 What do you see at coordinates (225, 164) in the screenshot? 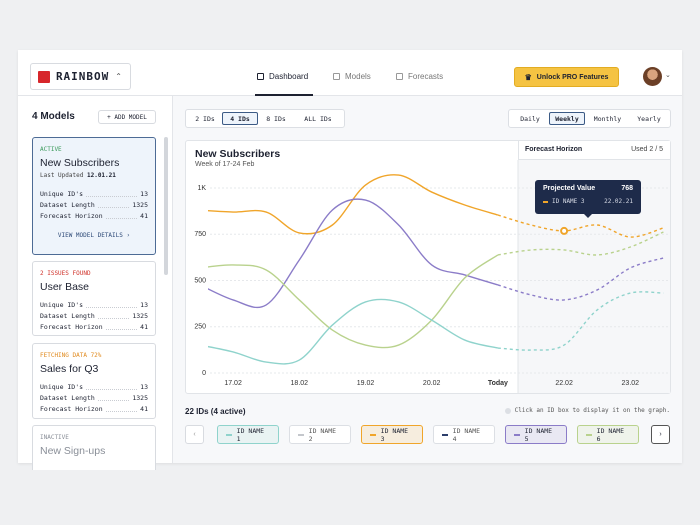
I see `chart-subtitle: Week of 17-24 Feb` at bounding box center [225, 164].